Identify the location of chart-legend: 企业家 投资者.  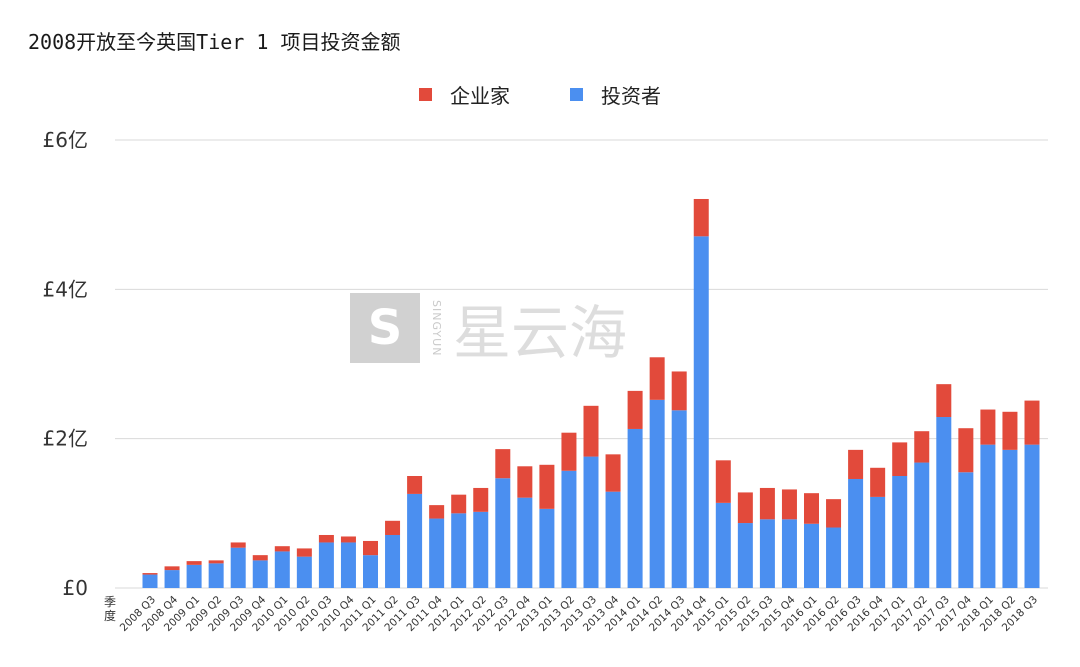
(540, 94).